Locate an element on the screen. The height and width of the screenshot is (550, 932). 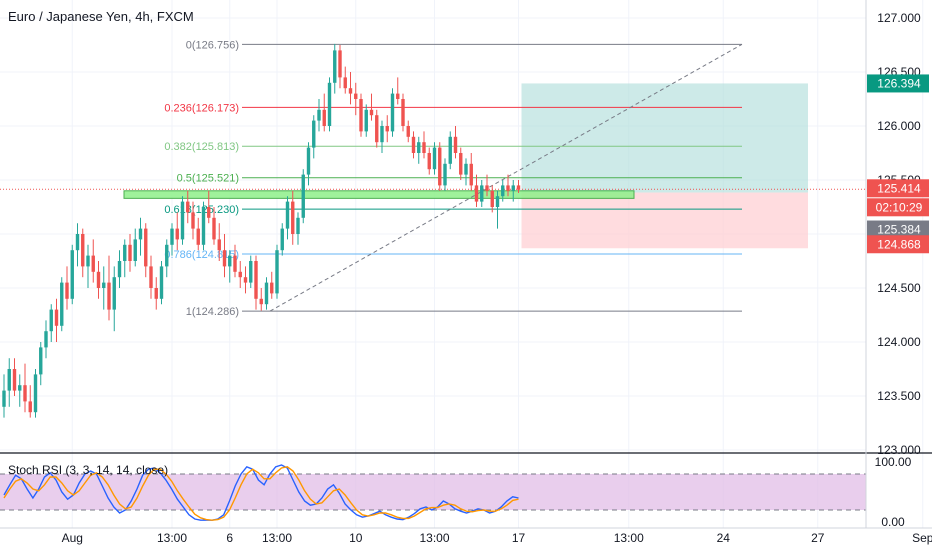
profit-target-zone is located at coordinates (664, 138).